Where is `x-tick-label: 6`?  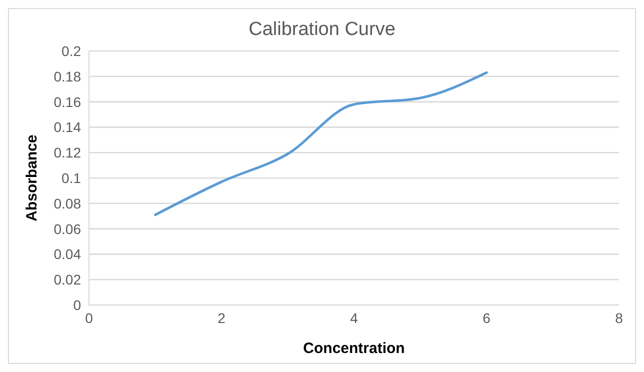
x-tick-label: 6 is located at coordinates (486, 318).